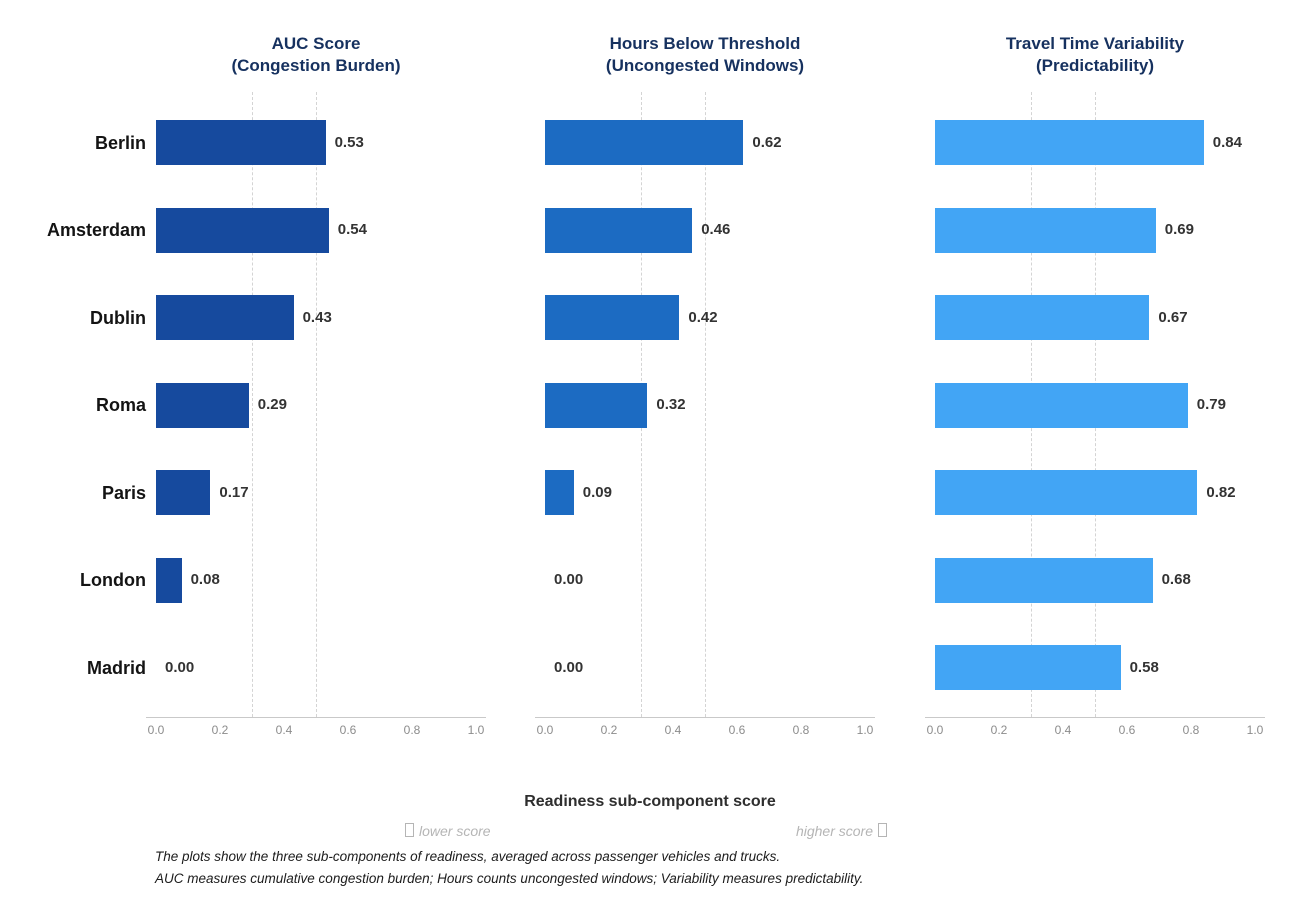  Describe the element at coordinates (1144, 667) in the screenshot. I see `bar-value-label: 0.58` at that location.